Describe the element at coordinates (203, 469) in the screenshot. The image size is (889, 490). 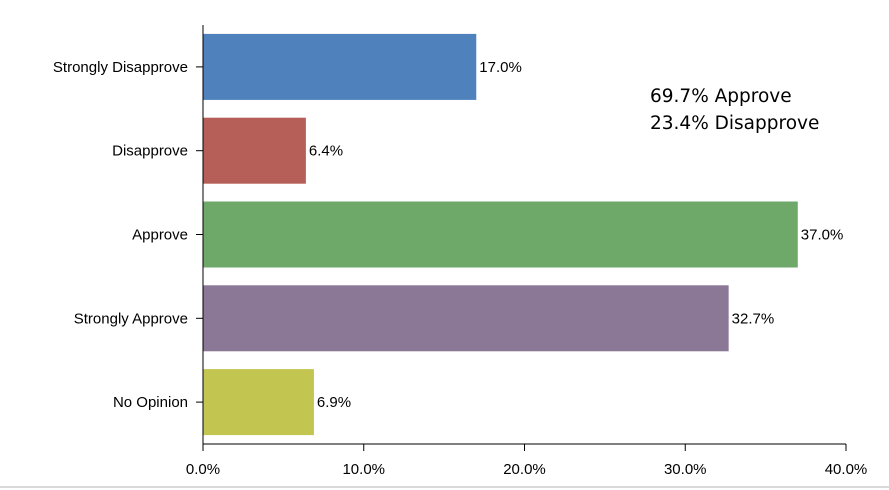
I see `x-tick-label-0: 0.0%` at that location.